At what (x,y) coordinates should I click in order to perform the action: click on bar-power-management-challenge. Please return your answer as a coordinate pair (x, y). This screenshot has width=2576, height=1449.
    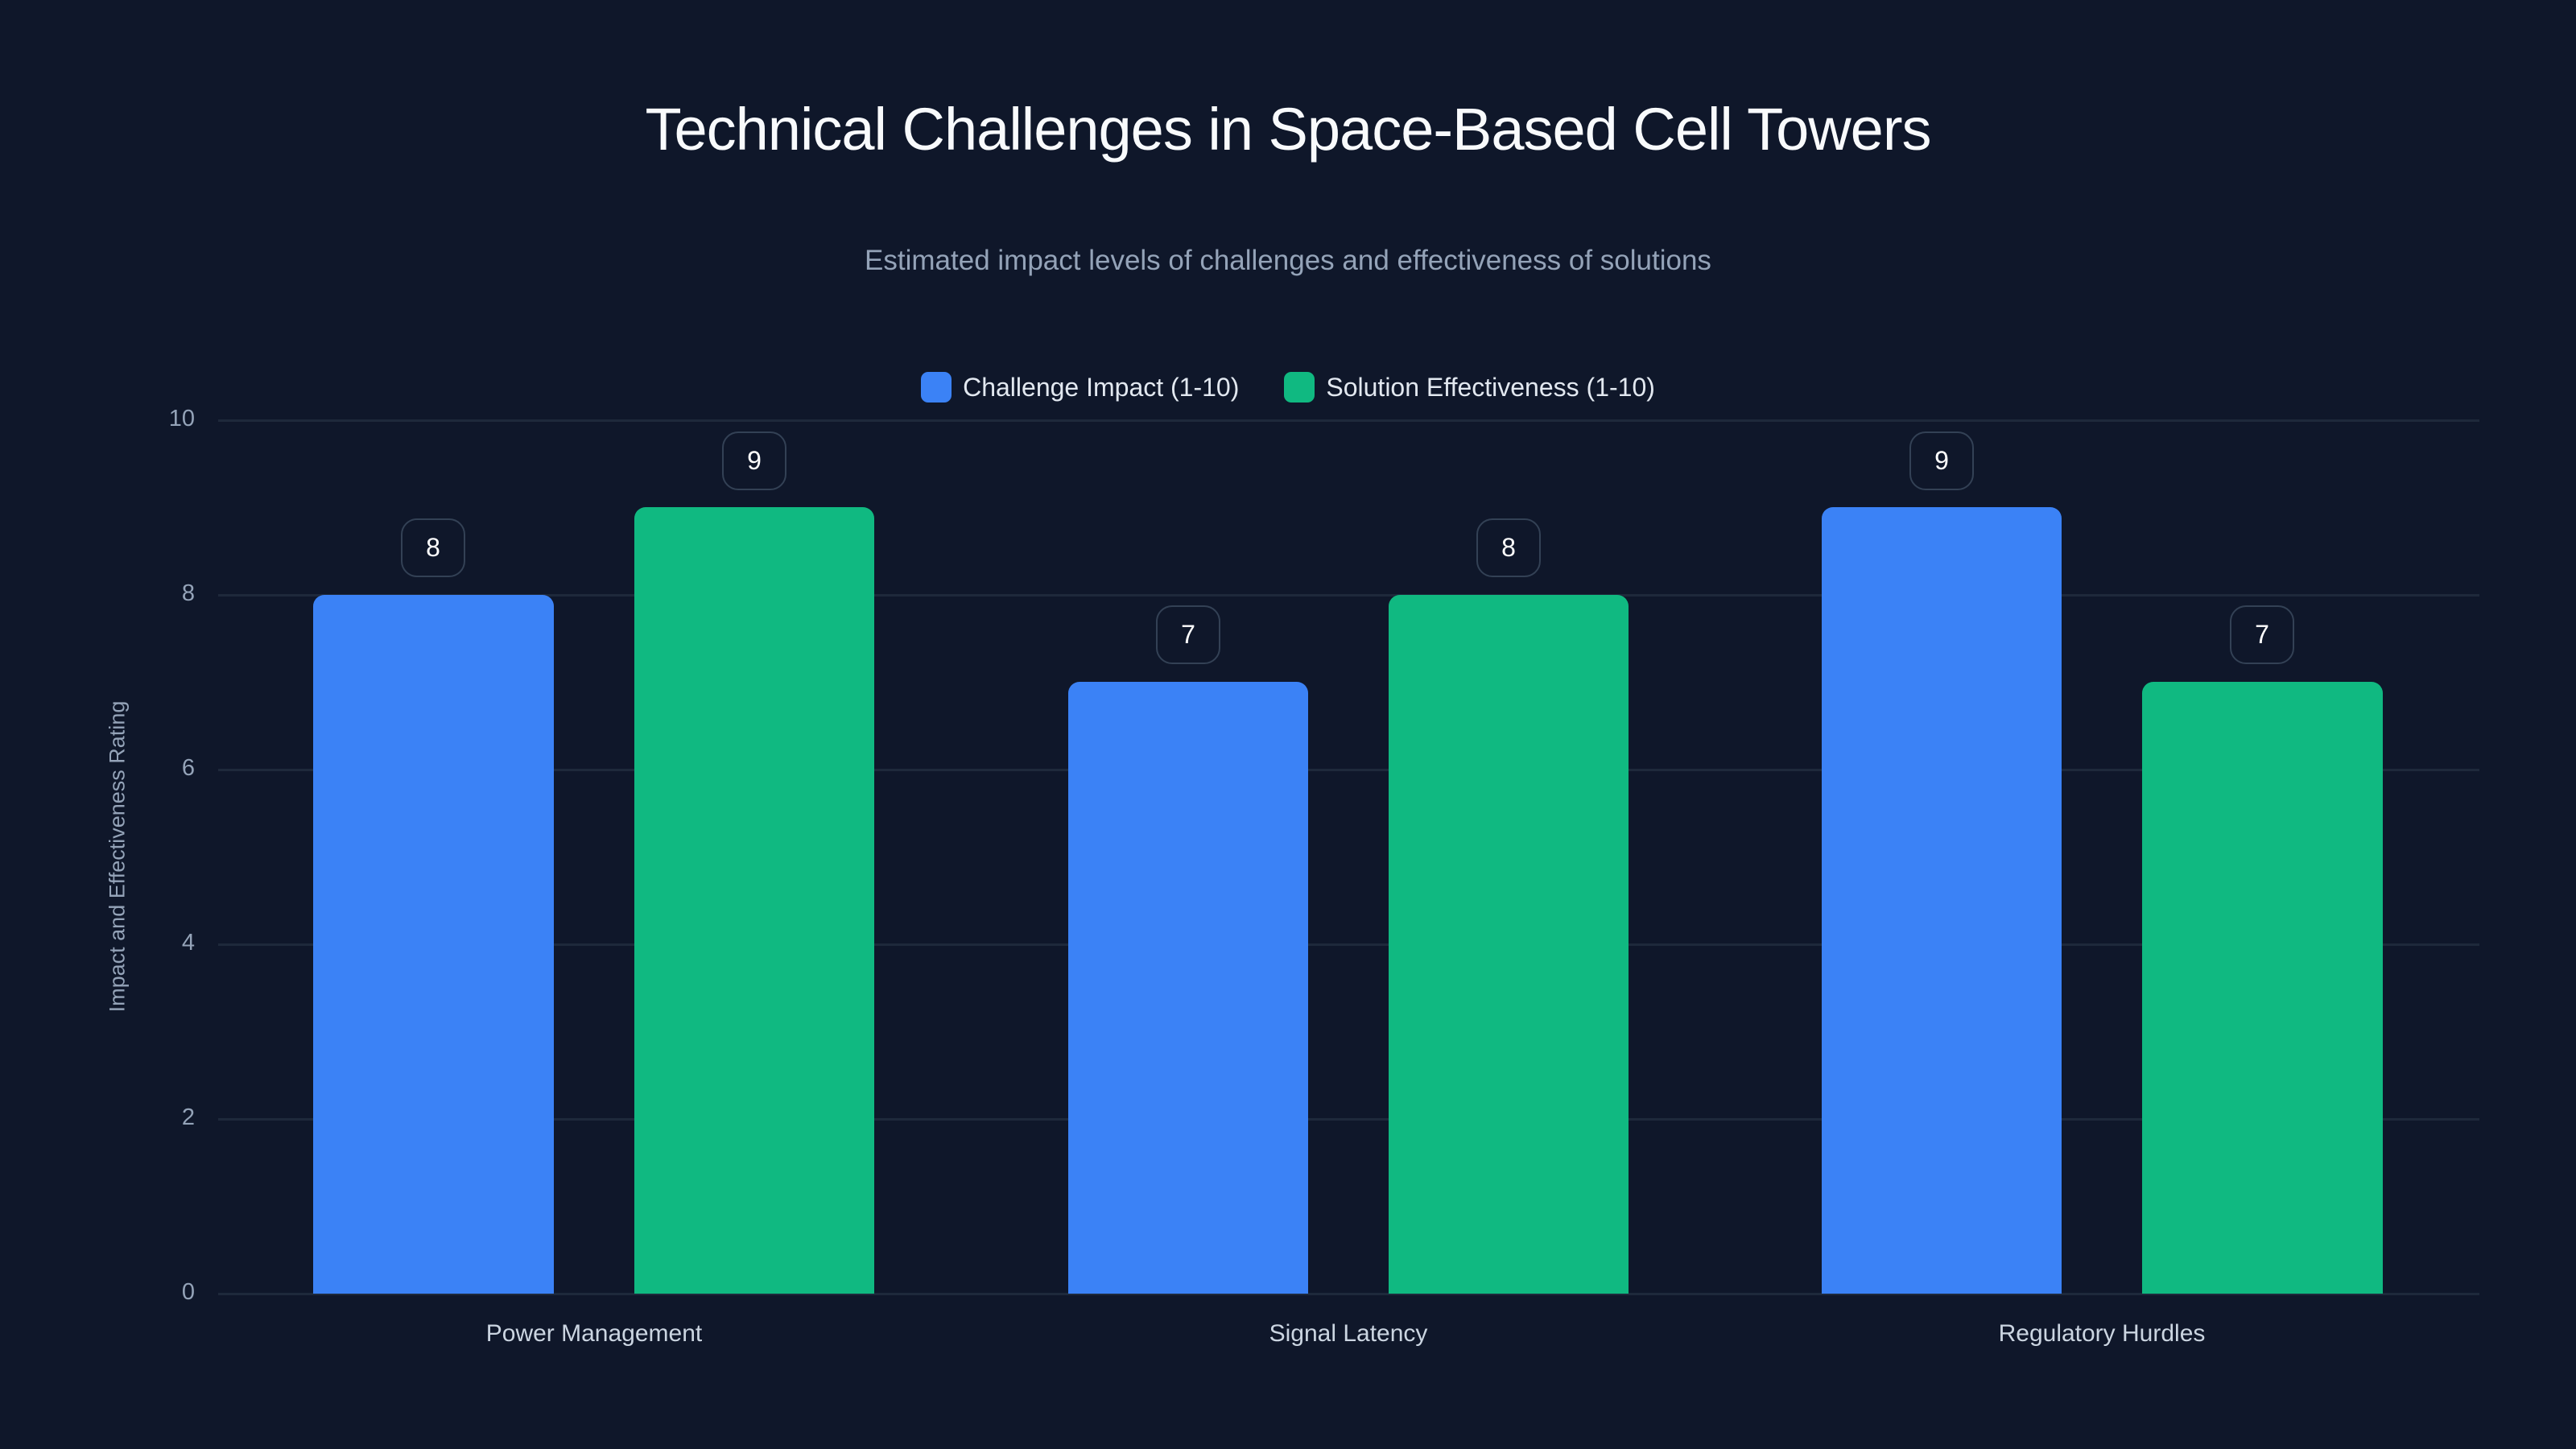
    Looking at the image, I should click on (433, 944).